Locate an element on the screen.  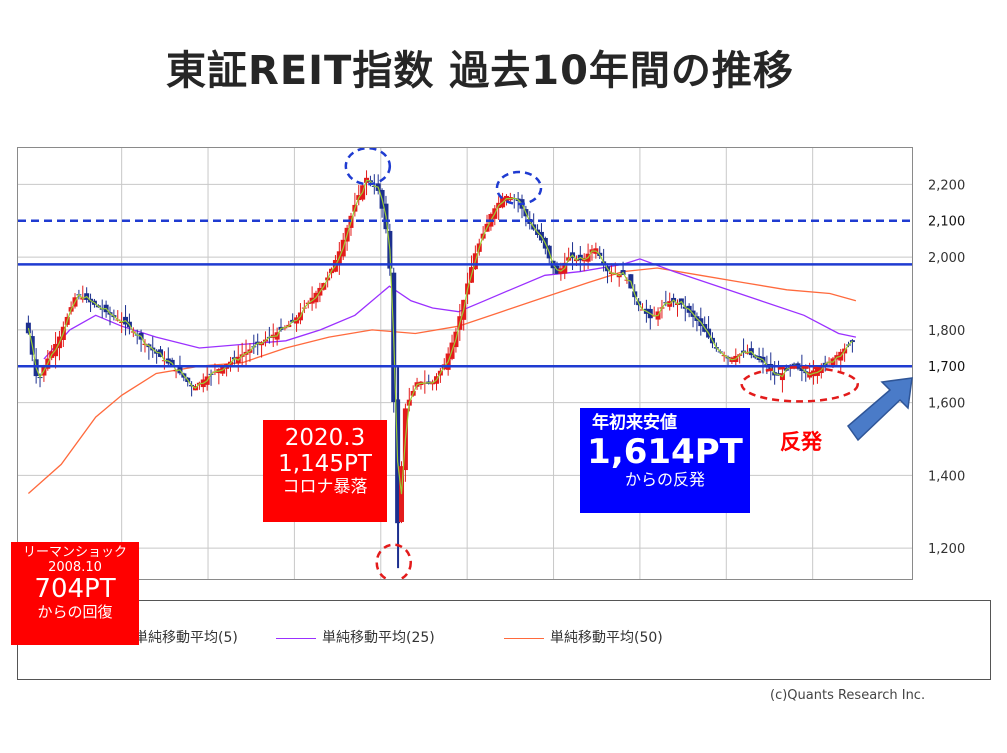
covid-date: 2020.3 is located at coordinates (325, 438).